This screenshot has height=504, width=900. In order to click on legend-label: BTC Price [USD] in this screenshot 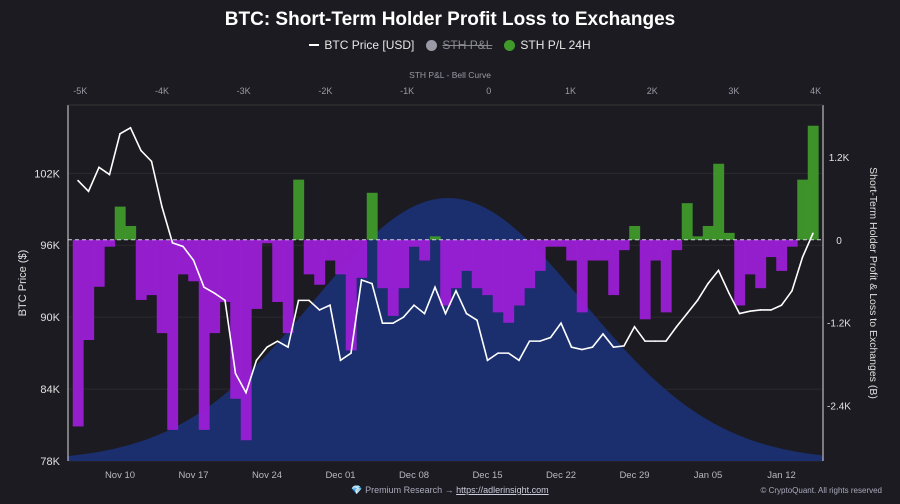, I will do `click(369, 45)`.